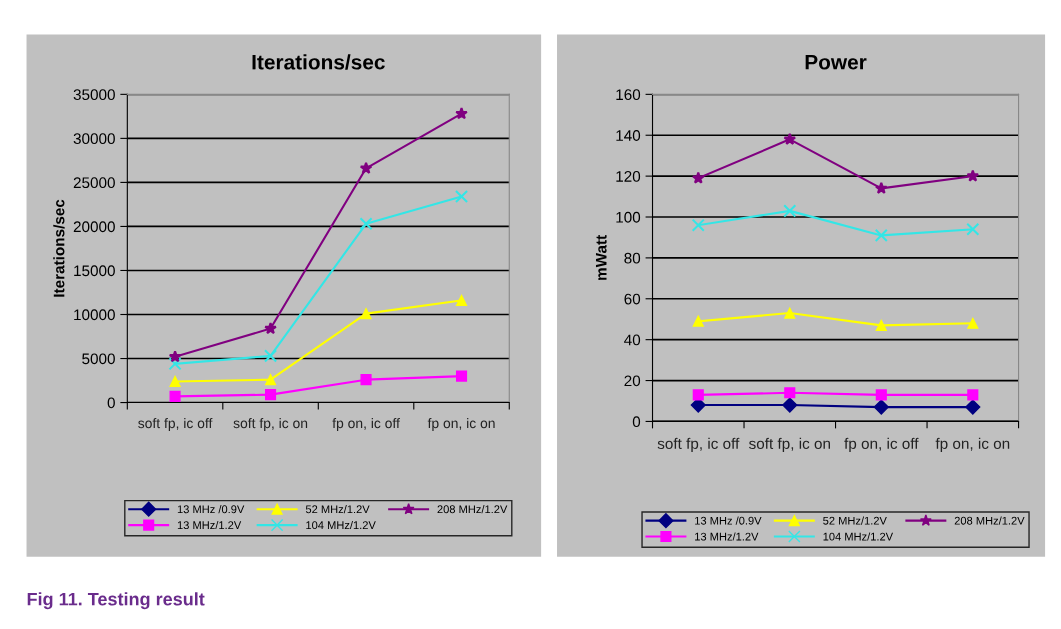 This screenshot has height=629, width=1061. Describe the element at coordinates (836, 62) in the screenshot. I see `chart-title: Power` at that location.